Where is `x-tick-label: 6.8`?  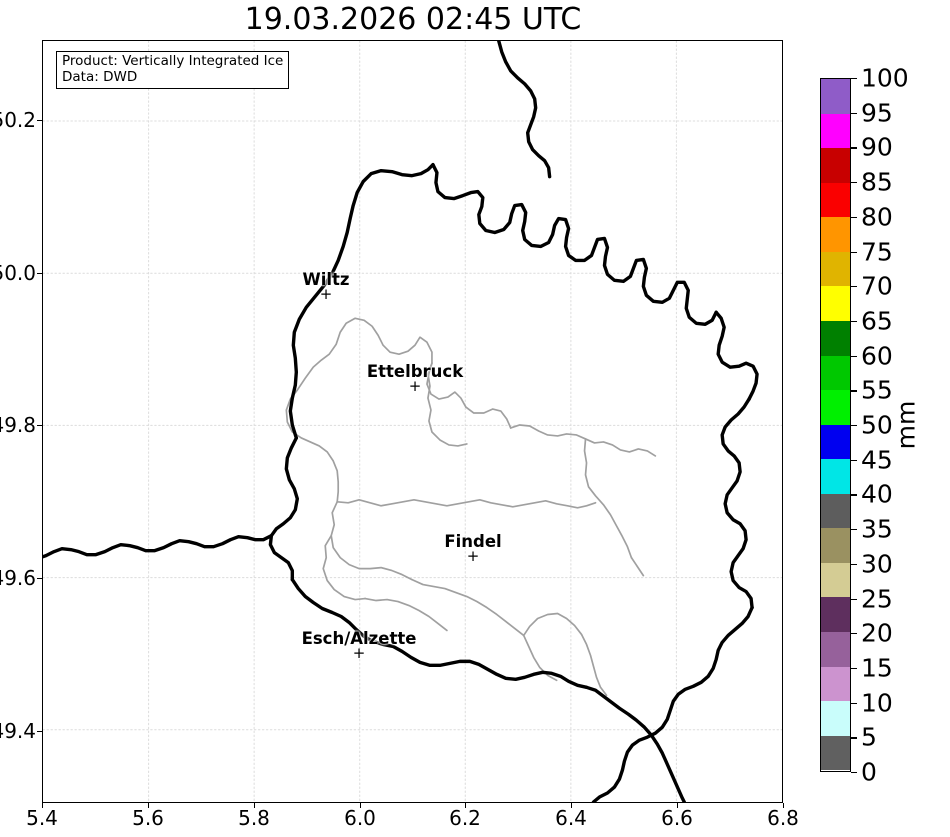
x-tick-label: 6.8 is located at coordinates (783, 818).